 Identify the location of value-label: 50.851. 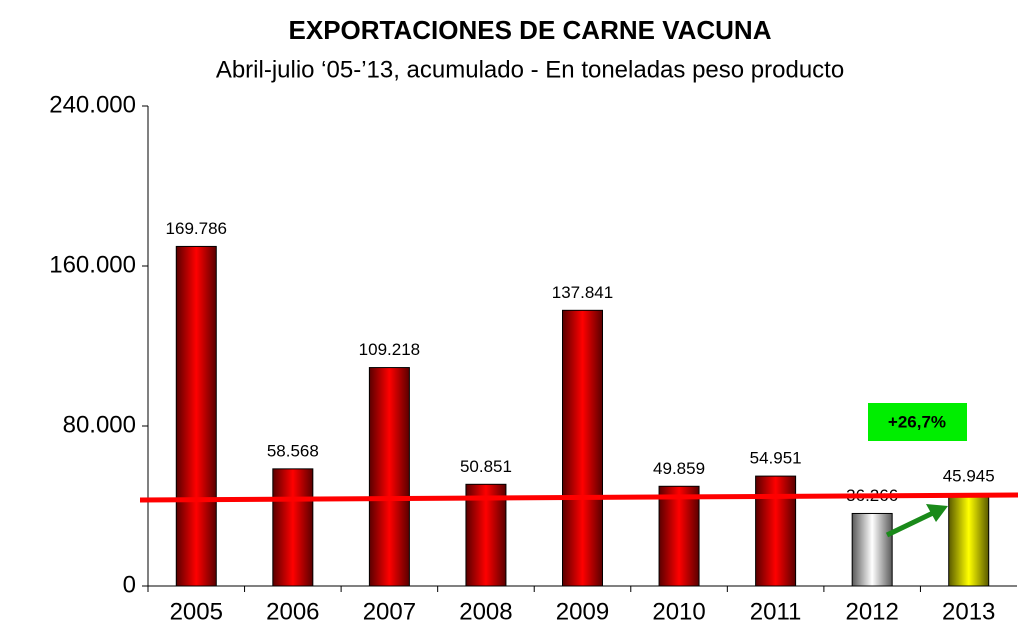
(486, 466).